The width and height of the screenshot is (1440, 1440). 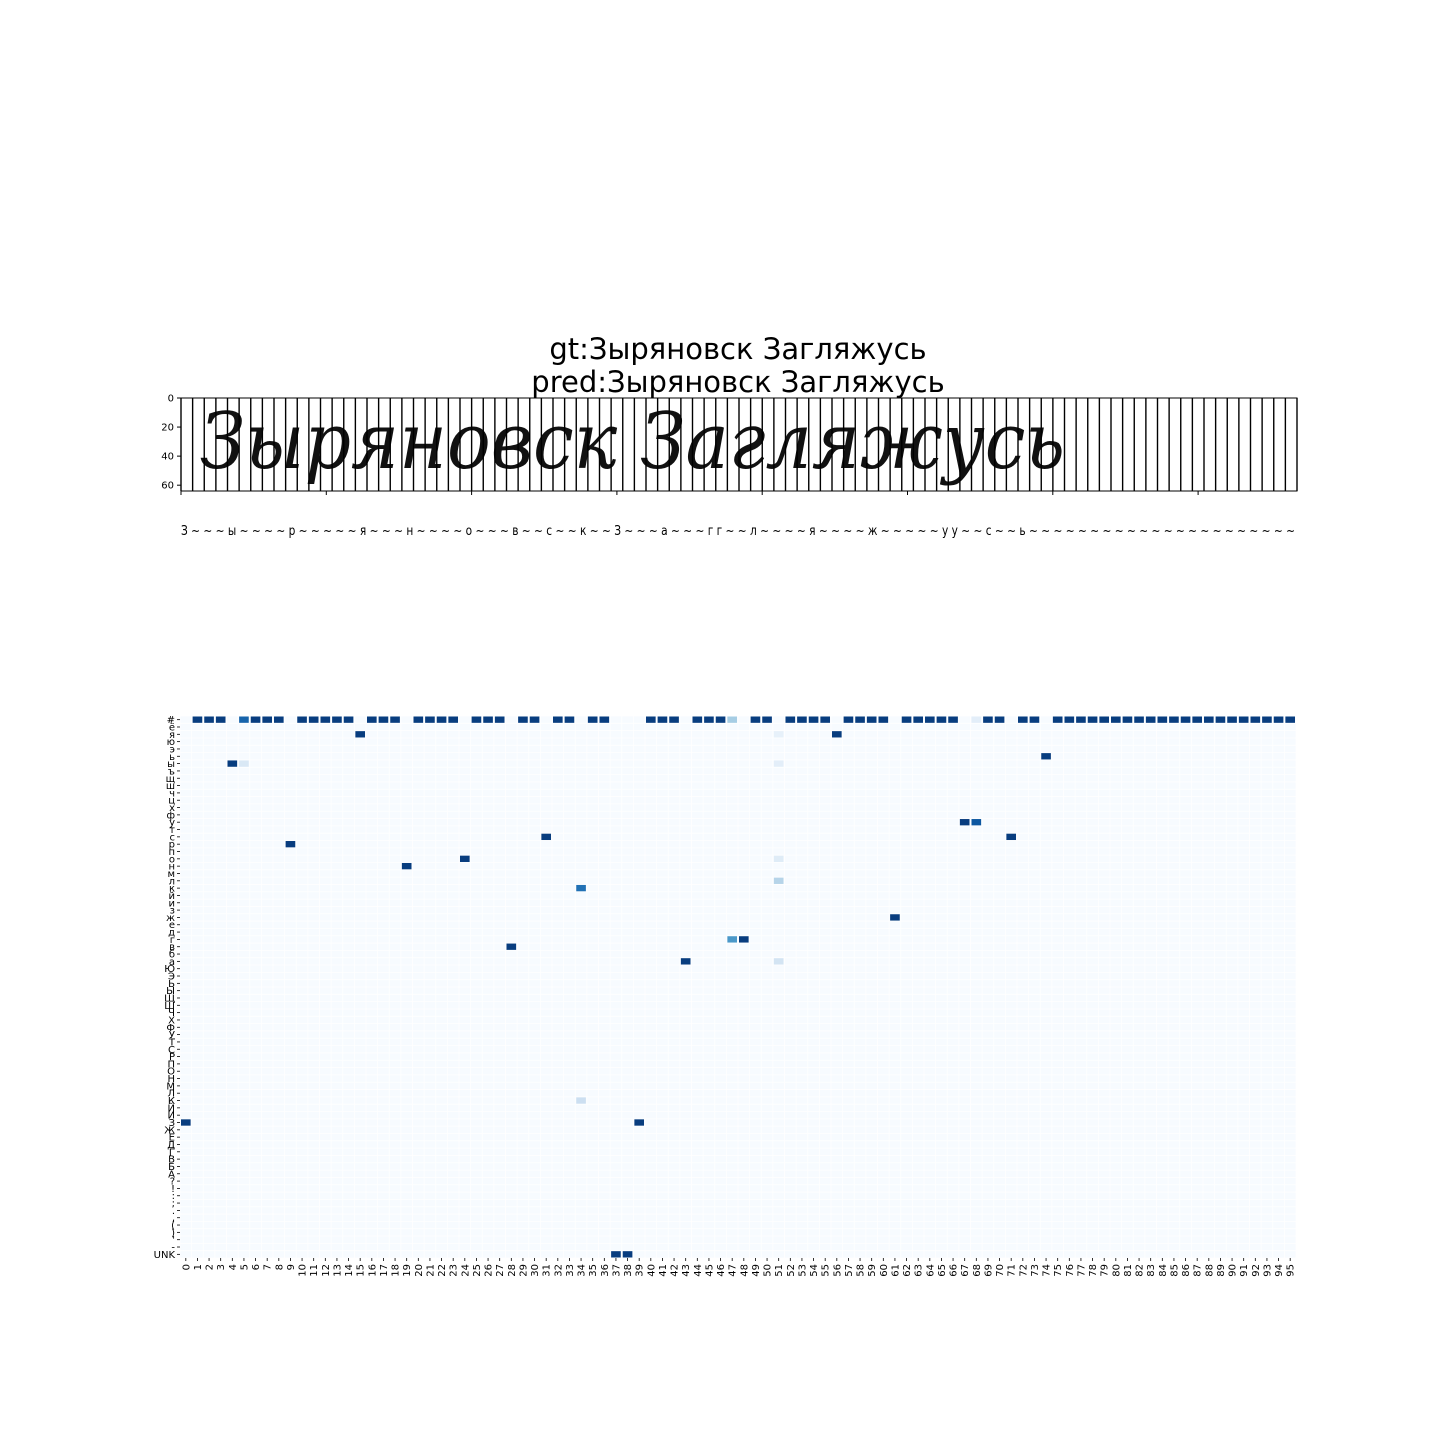 I want to click on heatmap-y-label: Е, so click(x=172, y=1138).